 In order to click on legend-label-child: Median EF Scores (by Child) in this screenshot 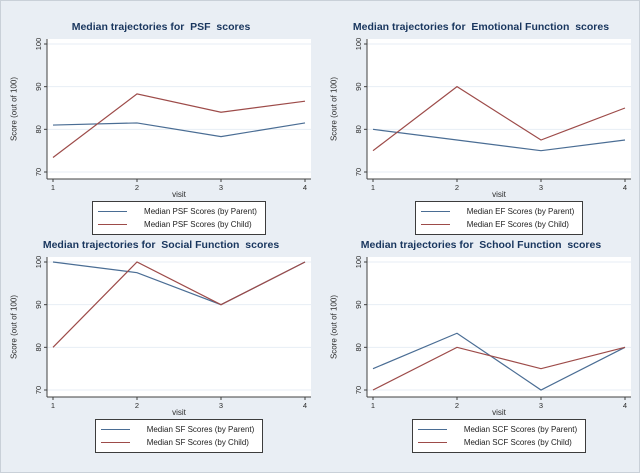, I will do `click(517, 224)`.